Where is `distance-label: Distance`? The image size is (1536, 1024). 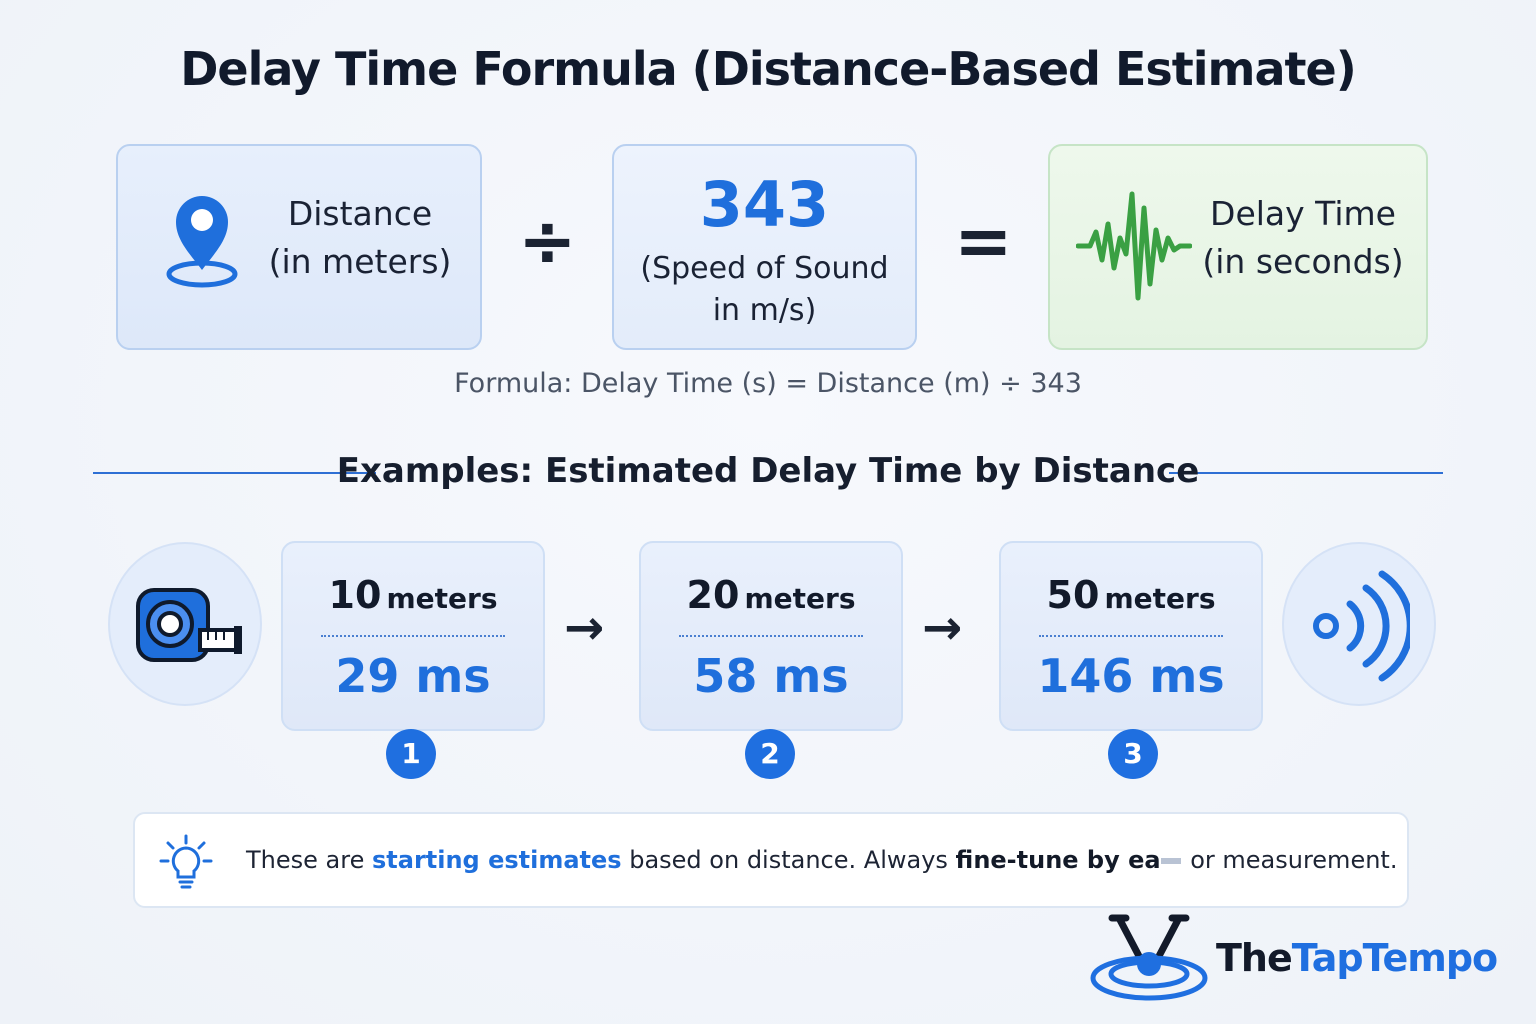
distance-label: Distance is located at coordinates (360, 213).